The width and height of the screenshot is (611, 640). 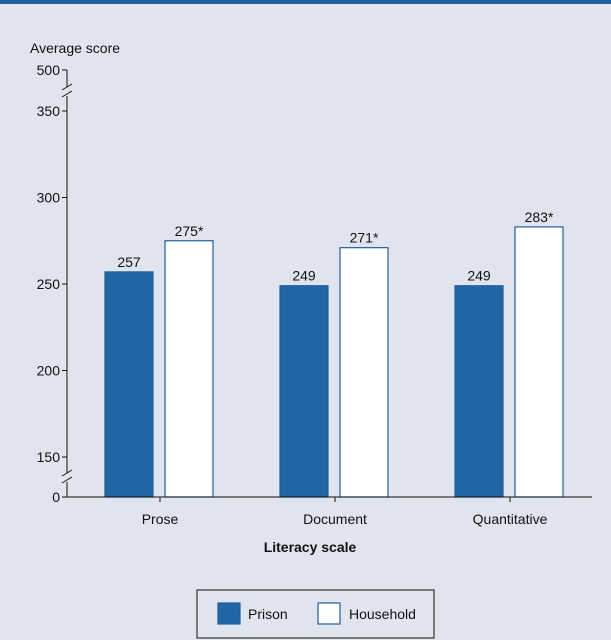 What do you see at coordinates (510, 519) in the screenshot?
I see `x-tick-label: Quantitative` at bounding box center [510, 519].